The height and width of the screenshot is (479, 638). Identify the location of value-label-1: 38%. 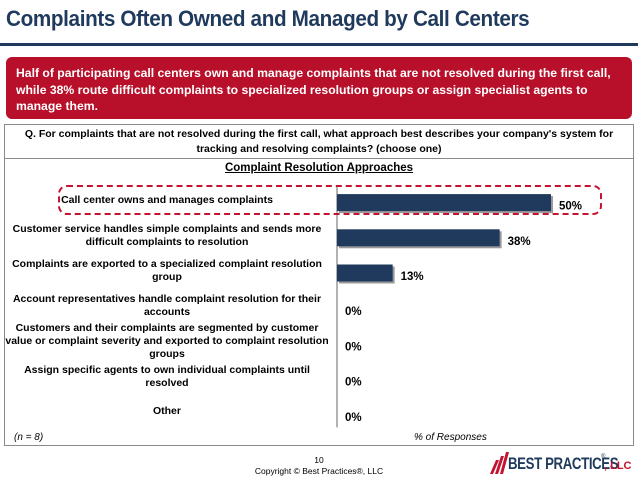
(519, 242).